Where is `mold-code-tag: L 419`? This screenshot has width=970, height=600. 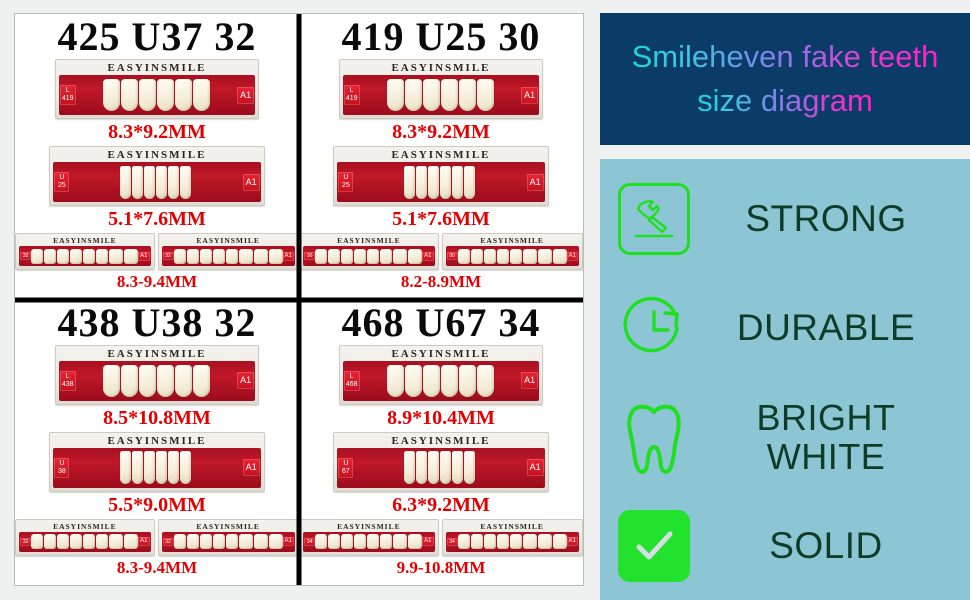 mold-code-tag: L 419 is located at coordinates (351, 95).